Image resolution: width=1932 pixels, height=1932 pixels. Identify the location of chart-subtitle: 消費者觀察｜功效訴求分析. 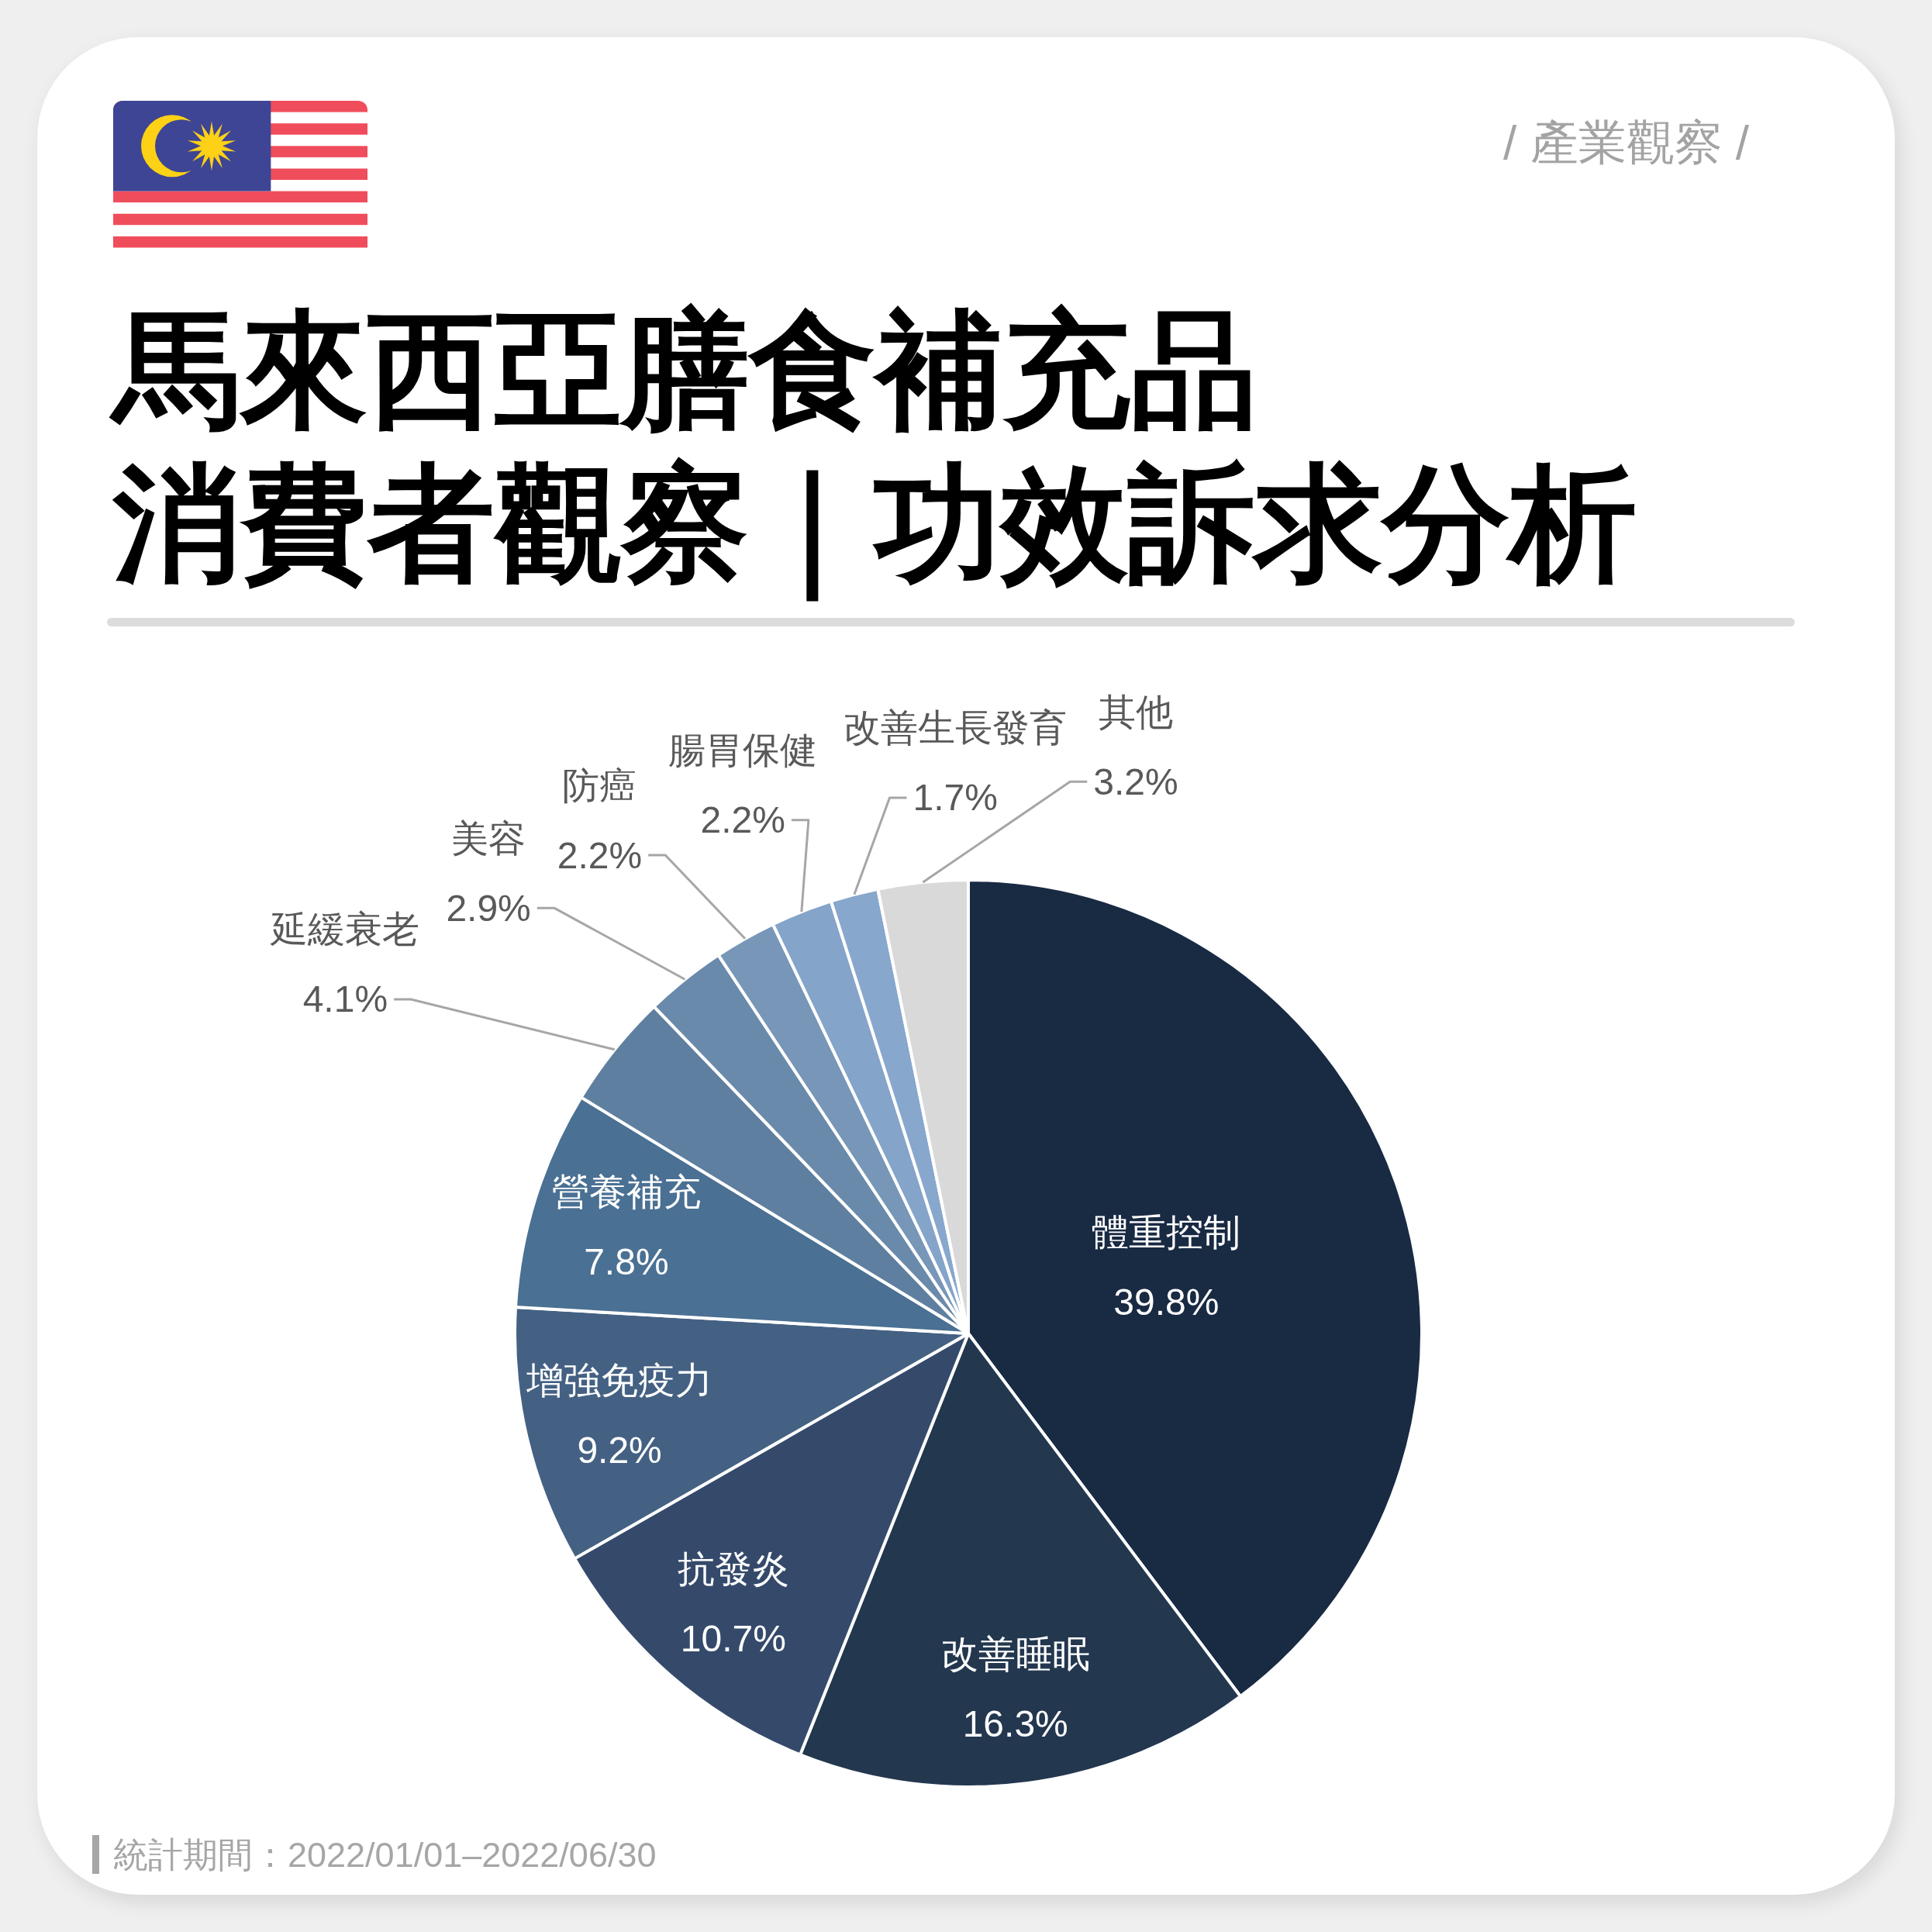
(874, 527).